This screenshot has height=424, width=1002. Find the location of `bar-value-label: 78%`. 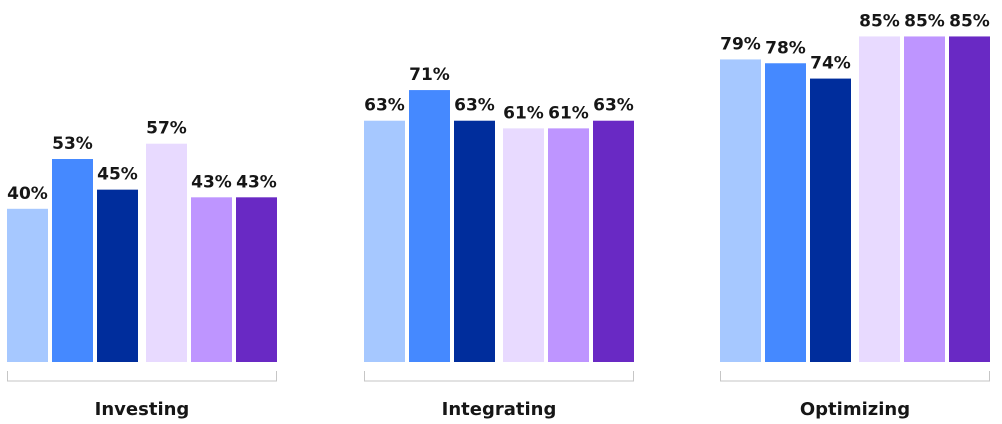

bar-value-label: 78% is located at coordinates (785, 48).